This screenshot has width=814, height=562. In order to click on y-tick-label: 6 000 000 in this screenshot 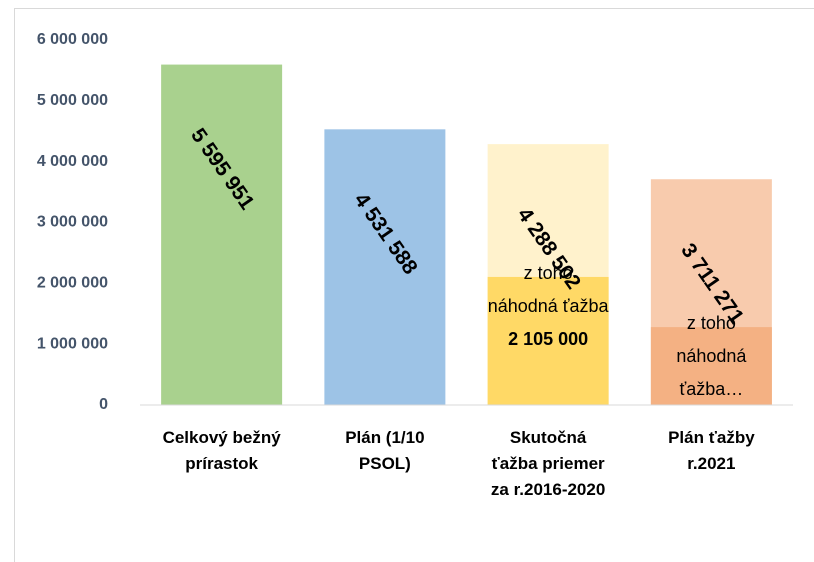, I will do `click(72, 39)`.